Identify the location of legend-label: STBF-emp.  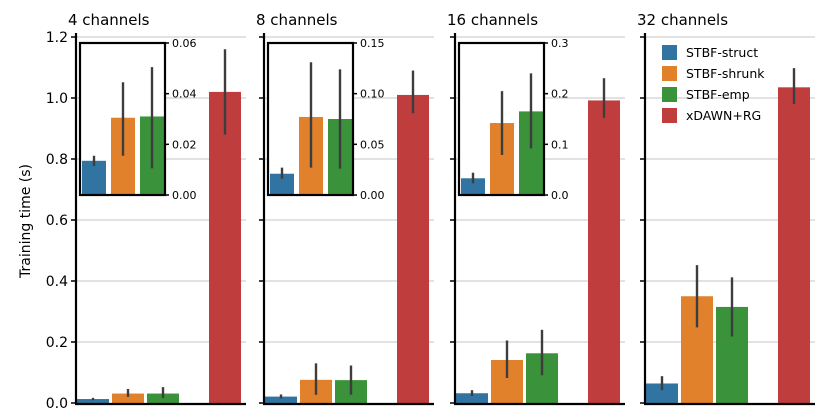
(718, 94).